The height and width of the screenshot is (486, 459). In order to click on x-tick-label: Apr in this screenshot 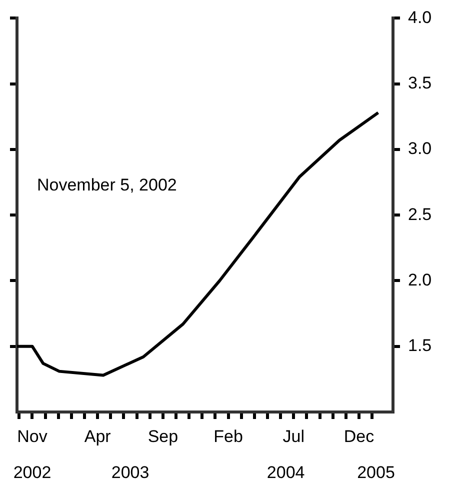, I will do `click(98, 436)`.